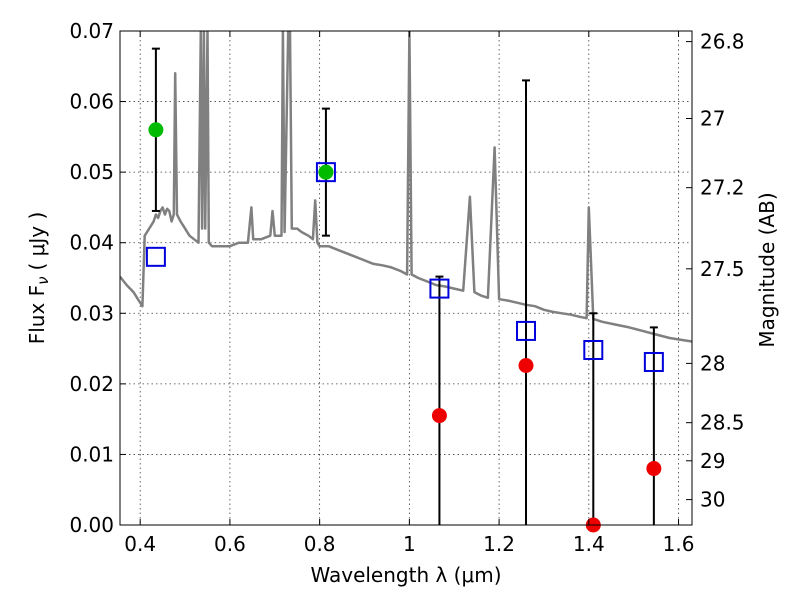 The width and height of the screenshot is (800, 600). What do you see at coordinates (722, 269) in the screenshot?
I see `y2-tick-label: 27.5` at bounding box center [722, 269].